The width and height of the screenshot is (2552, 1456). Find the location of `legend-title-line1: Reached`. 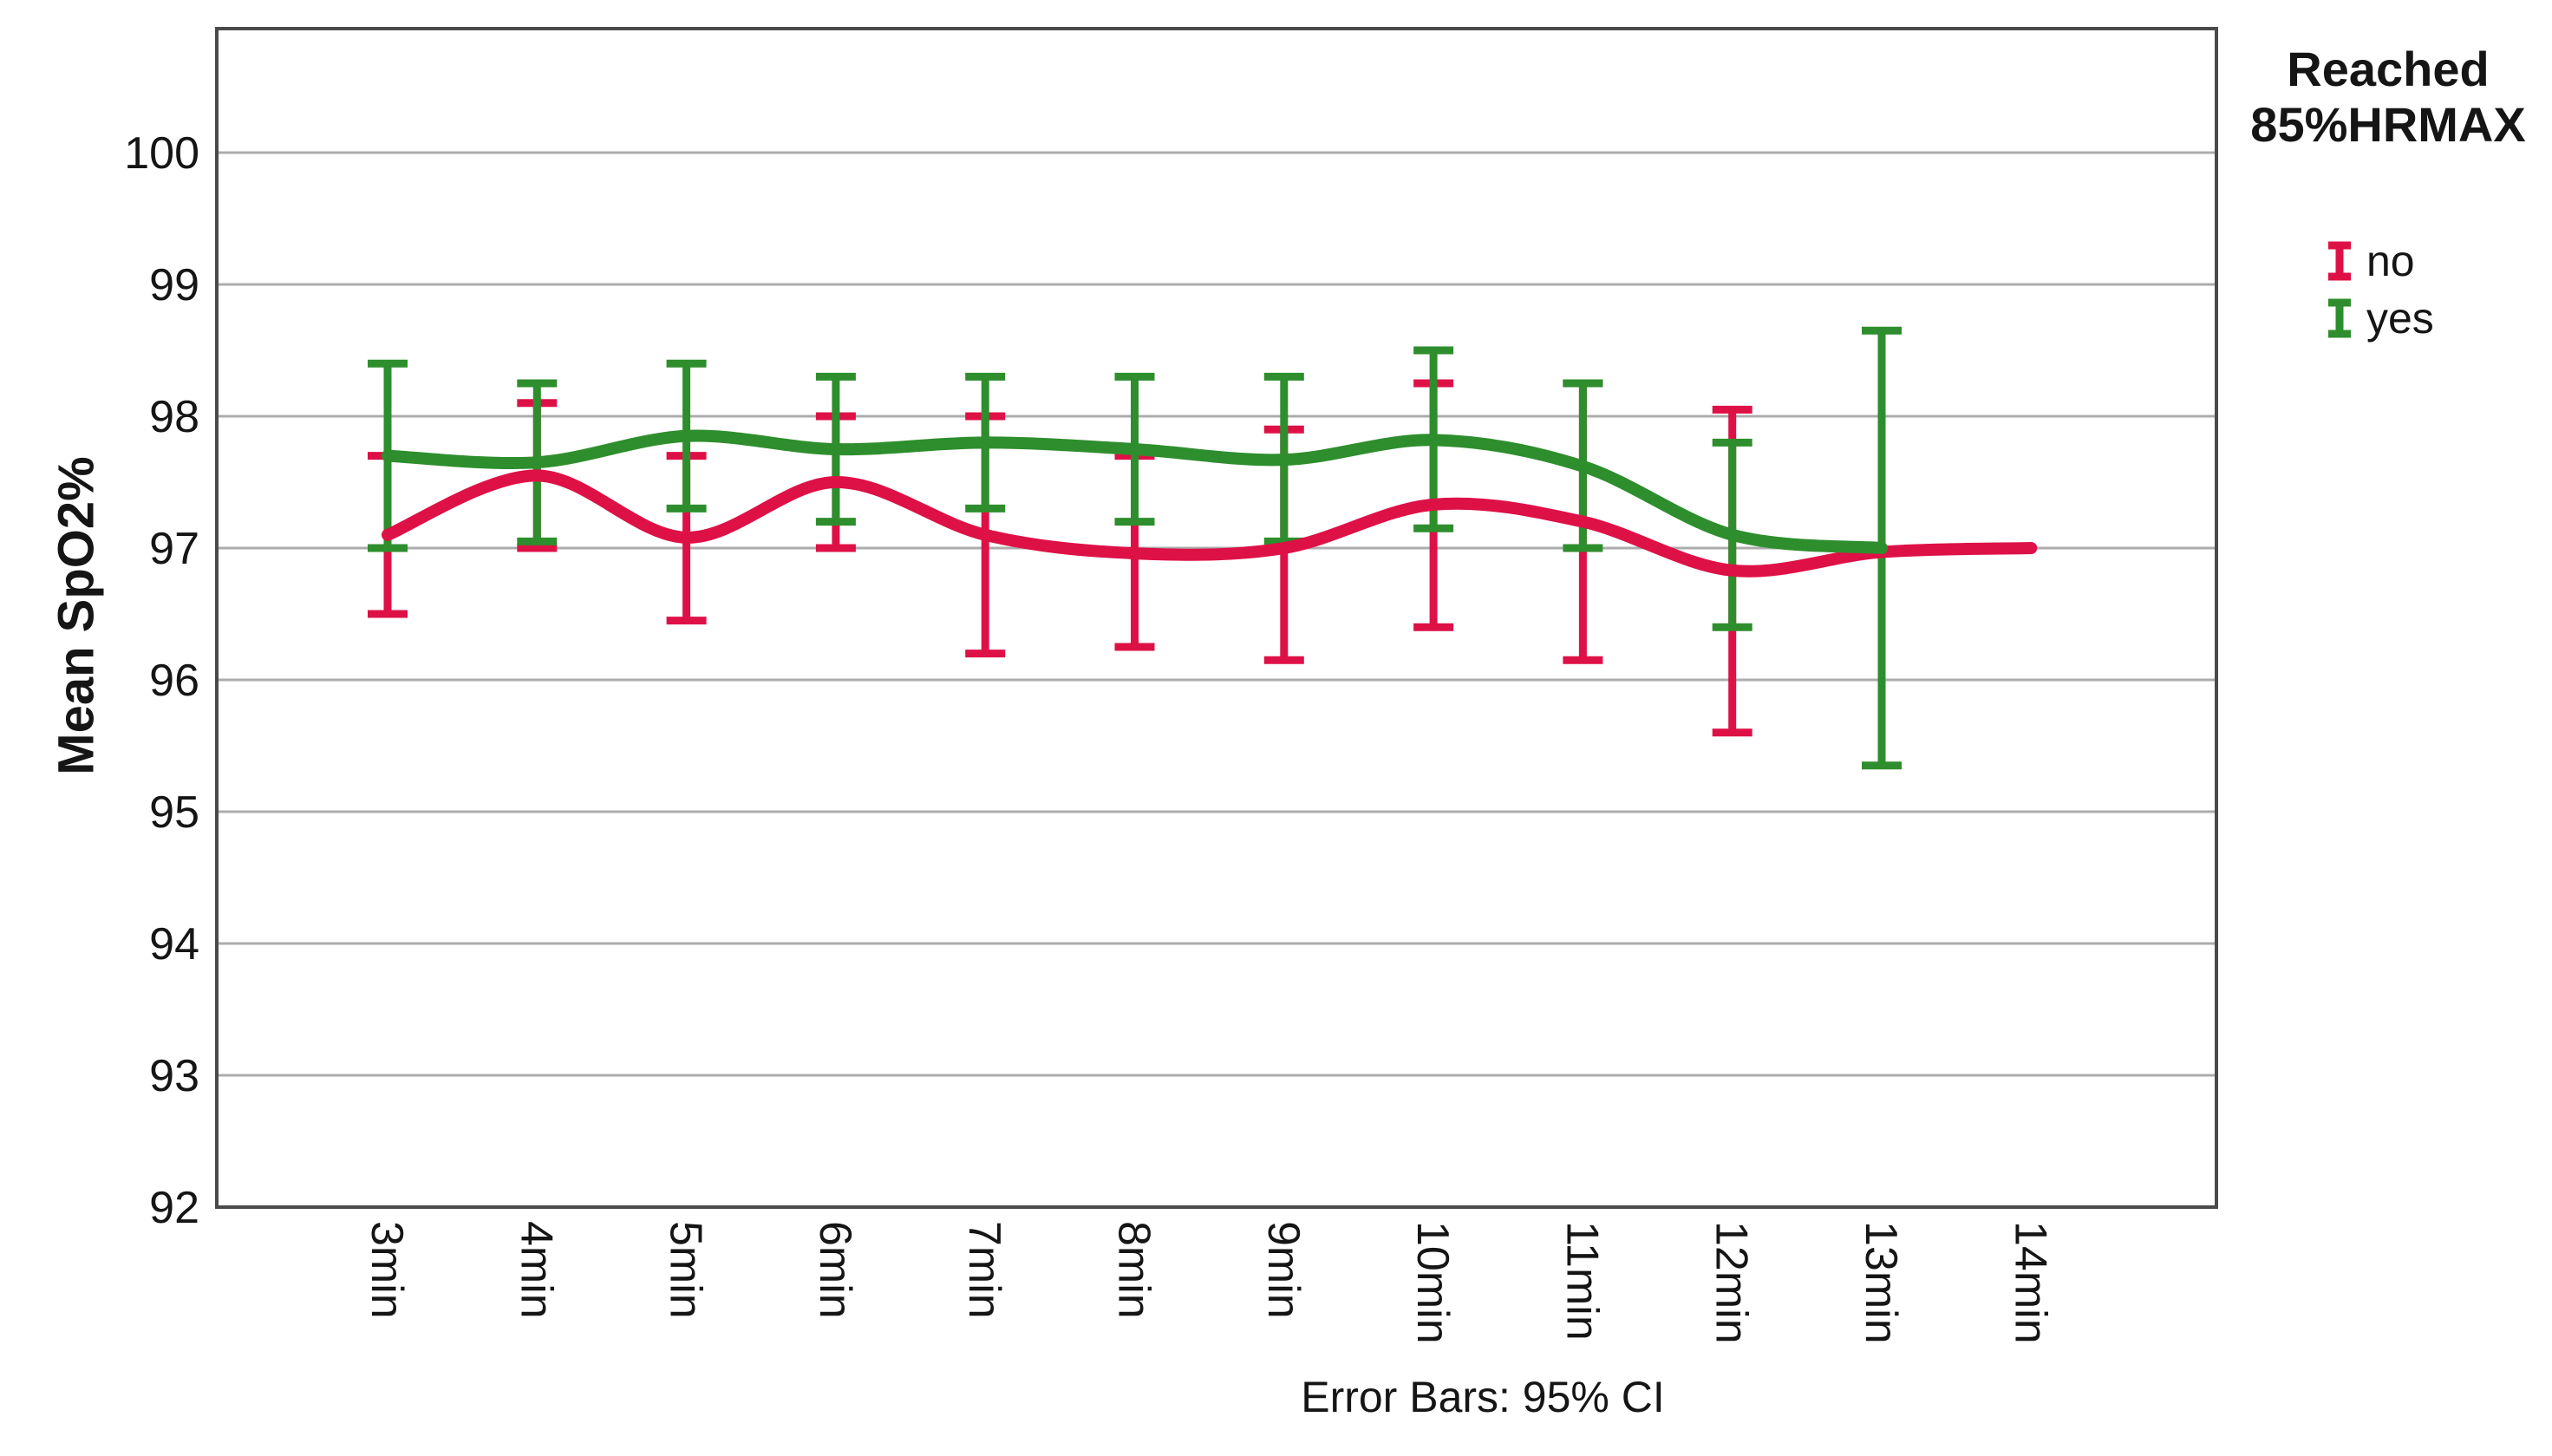

legend-title-line1: Reached is located at coordinates (2388, 69).